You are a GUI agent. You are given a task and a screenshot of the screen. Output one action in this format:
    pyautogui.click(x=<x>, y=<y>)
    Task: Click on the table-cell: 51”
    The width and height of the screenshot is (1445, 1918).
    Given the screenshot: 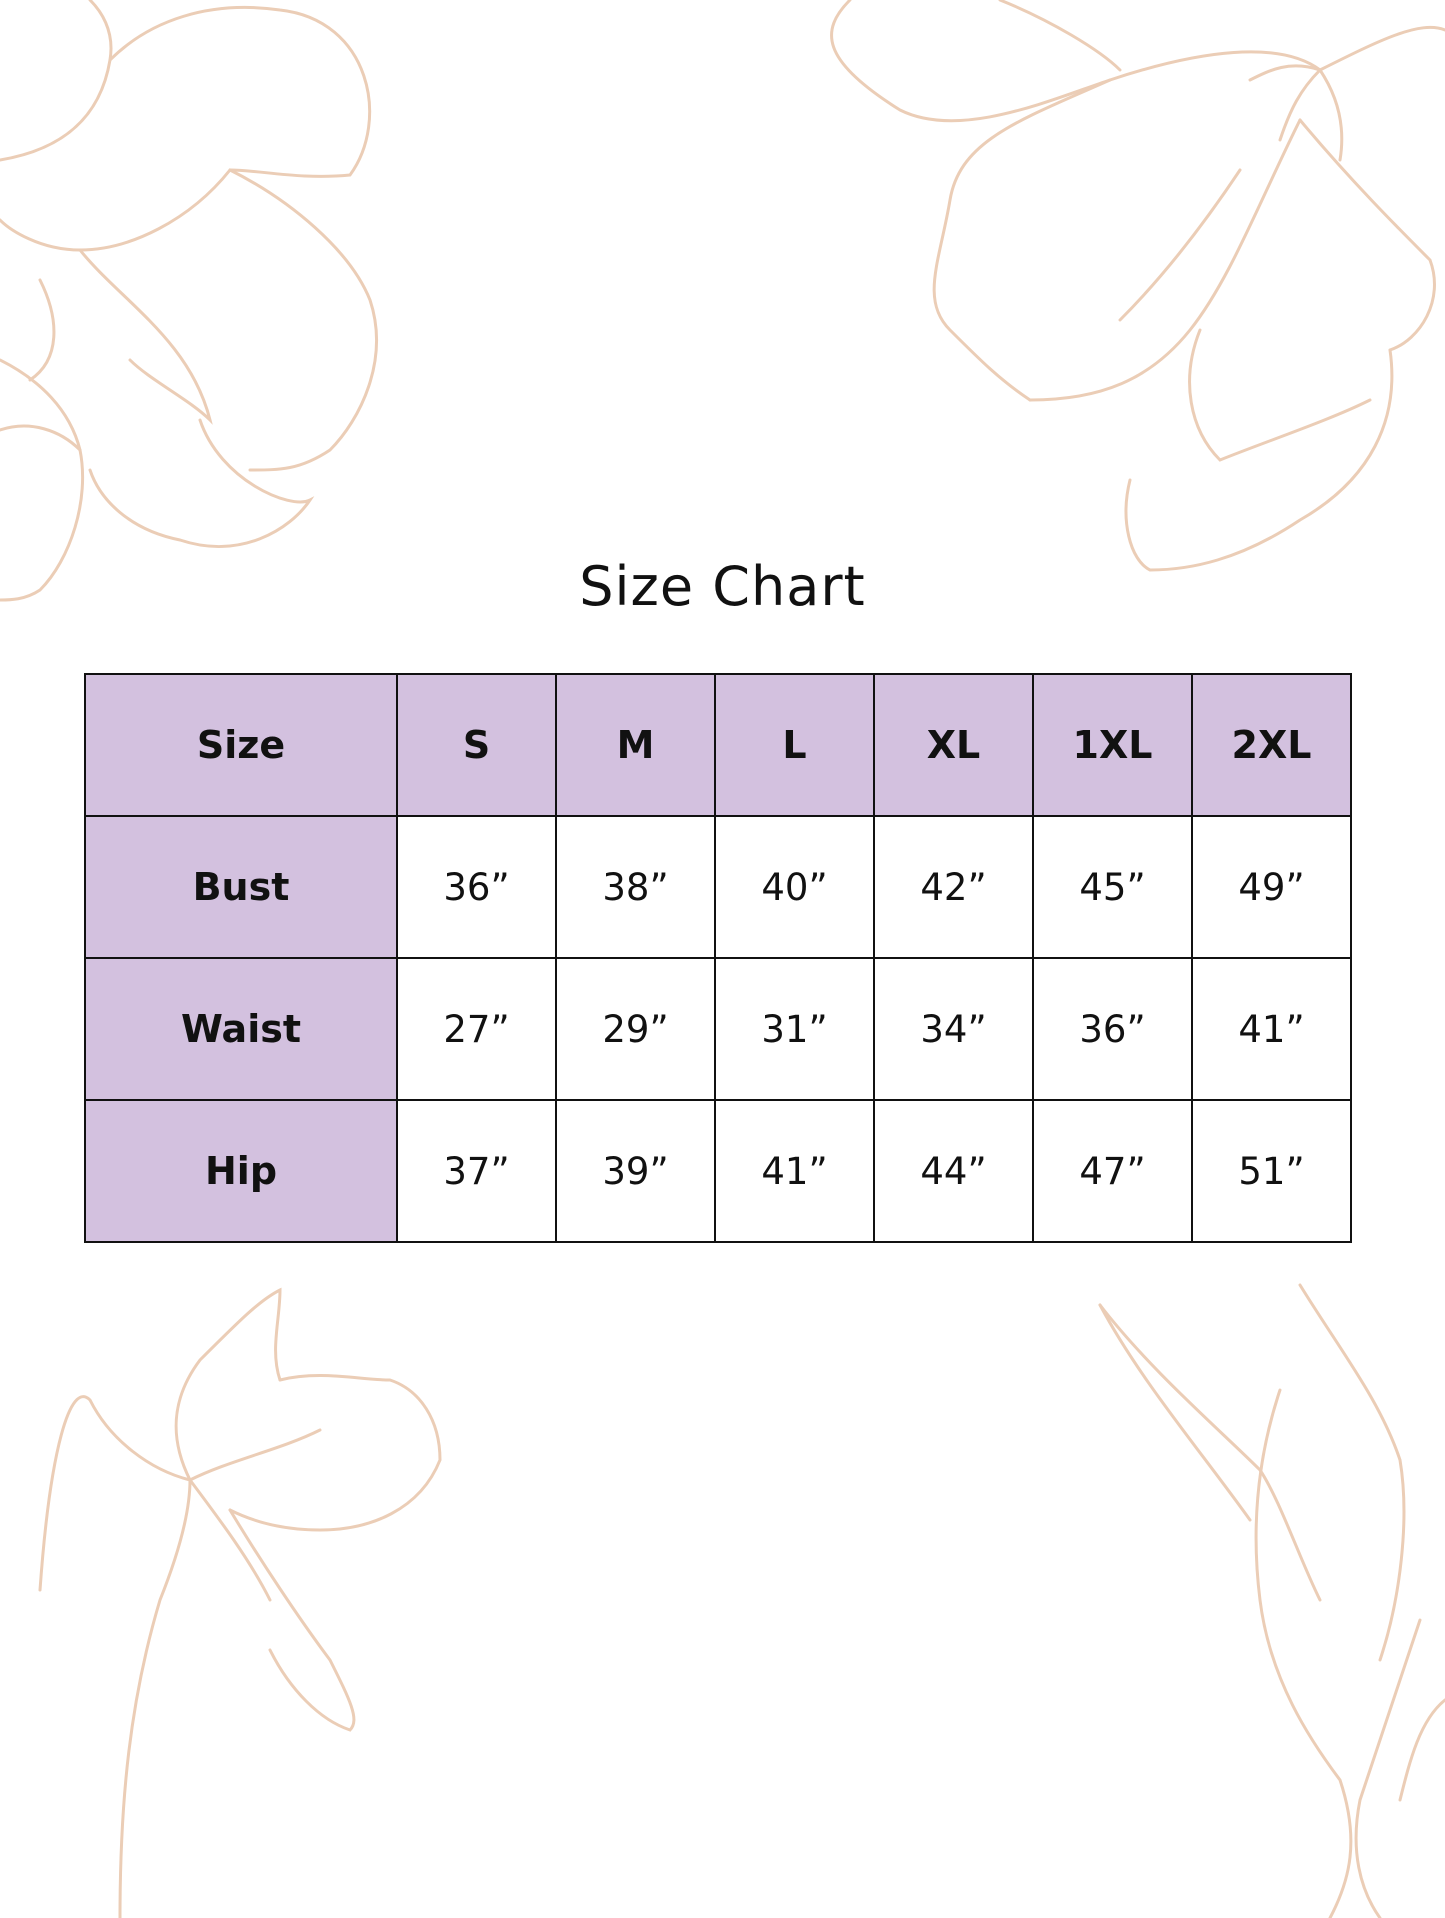 What is the action you would take?
    pyautogui.click(x=1271, y=1171)
    